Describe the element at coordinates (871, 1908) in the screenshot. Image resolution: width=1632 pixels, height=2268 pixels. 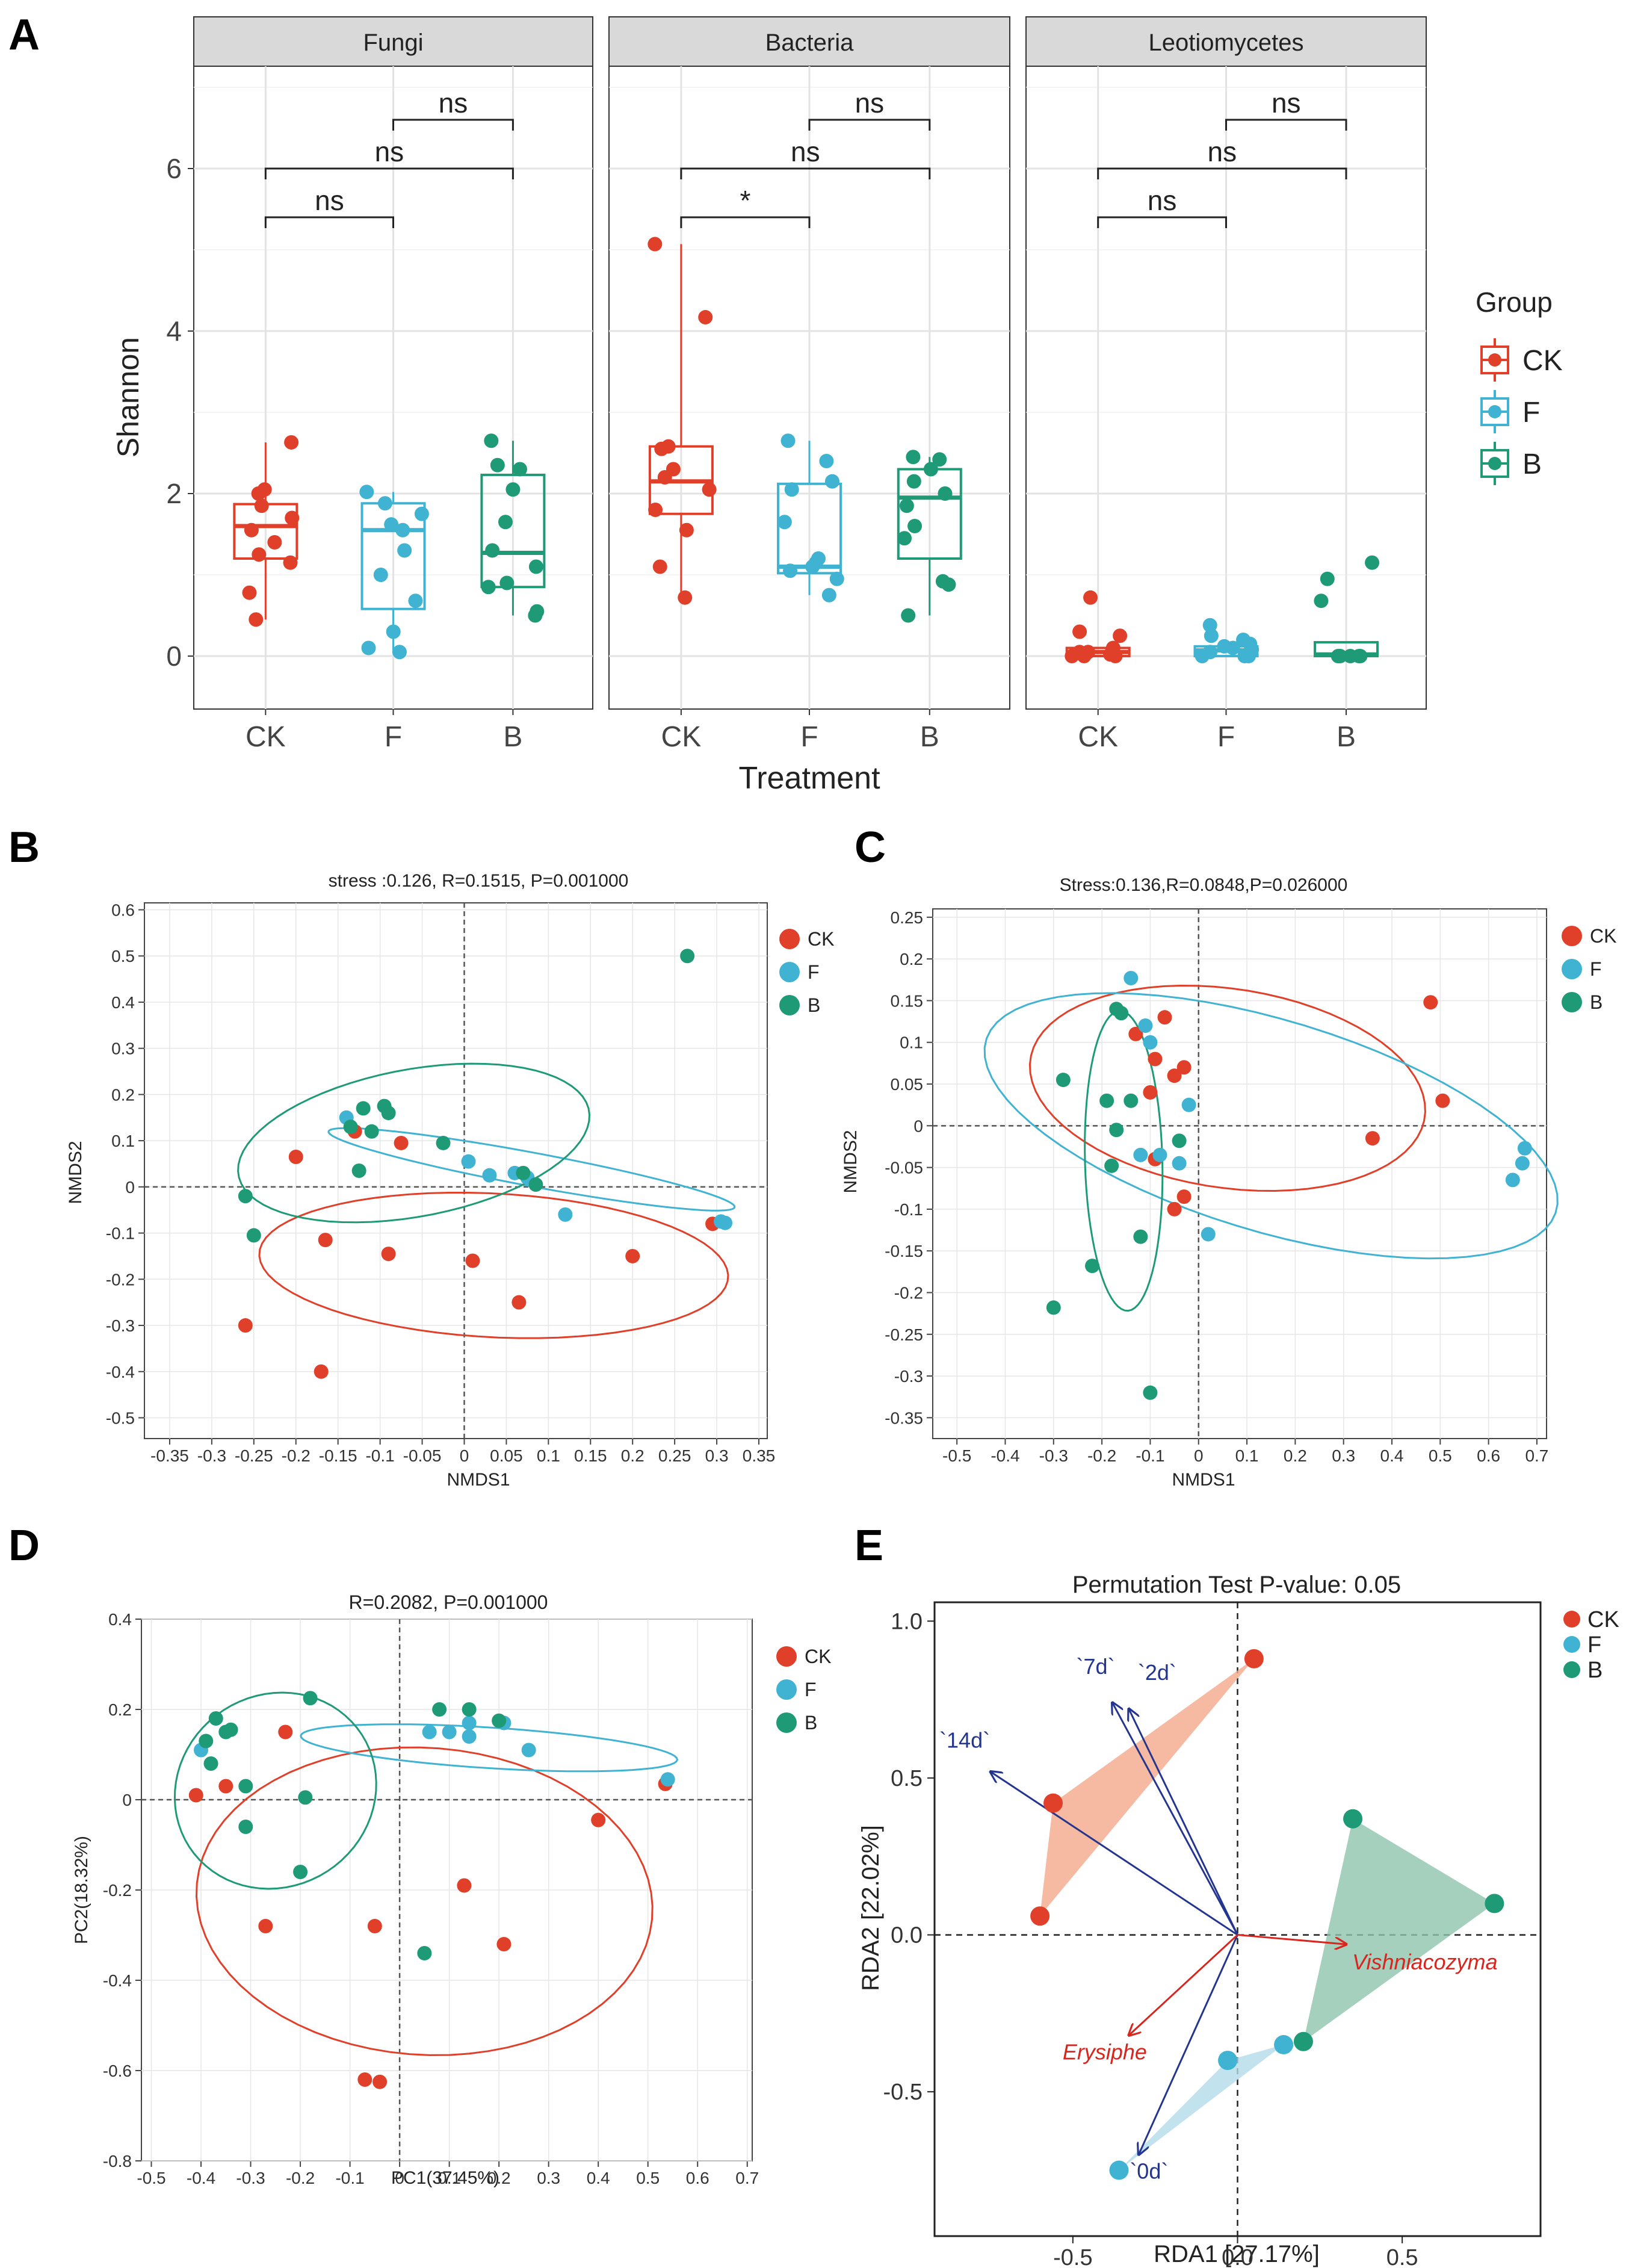
I see `panel-e-ylabel: RDA2 [22.02%]` at that location.